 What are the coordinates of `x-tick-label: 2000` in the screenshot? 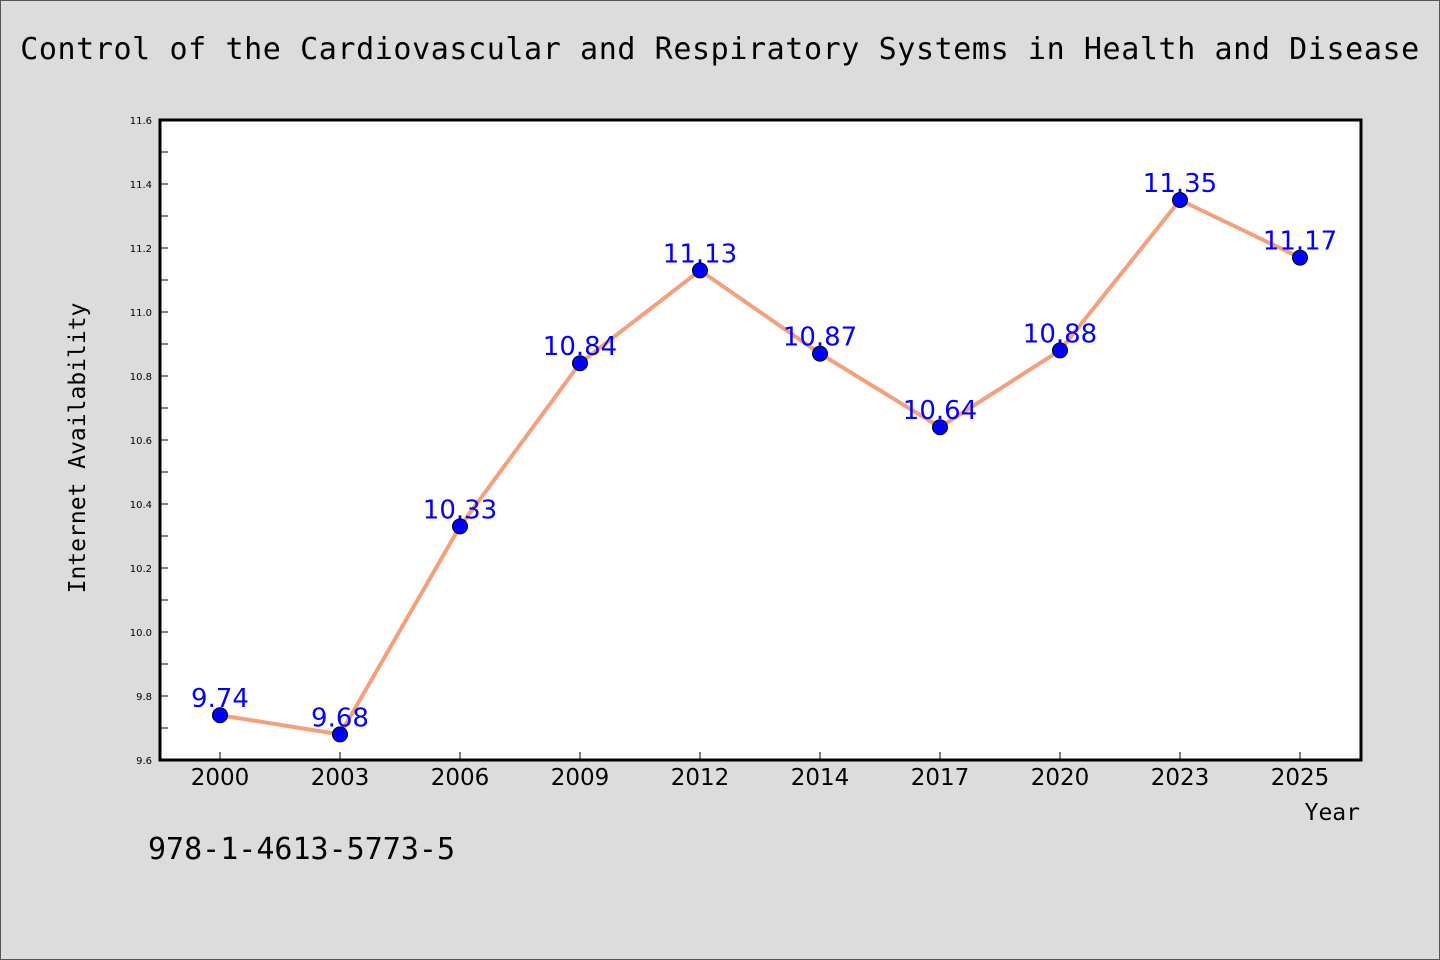 It's located at (220, 778).